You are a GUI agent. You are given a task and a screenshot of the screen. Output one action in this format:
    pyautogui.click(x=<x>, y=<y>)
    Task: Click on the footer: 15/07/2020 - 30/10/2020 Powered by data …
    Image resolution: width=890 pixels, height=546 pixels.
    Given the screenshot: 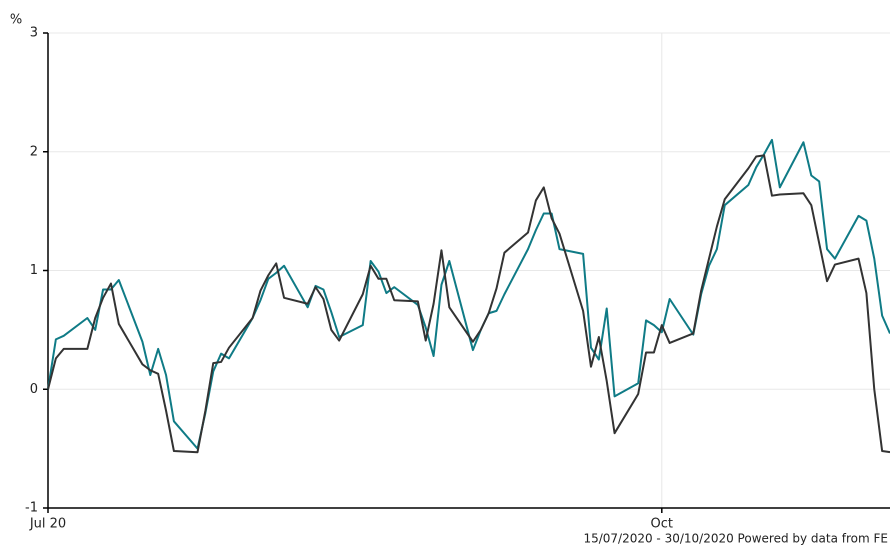 What is the action you would take?
    pyautogui.click(x=735, y=539)
    